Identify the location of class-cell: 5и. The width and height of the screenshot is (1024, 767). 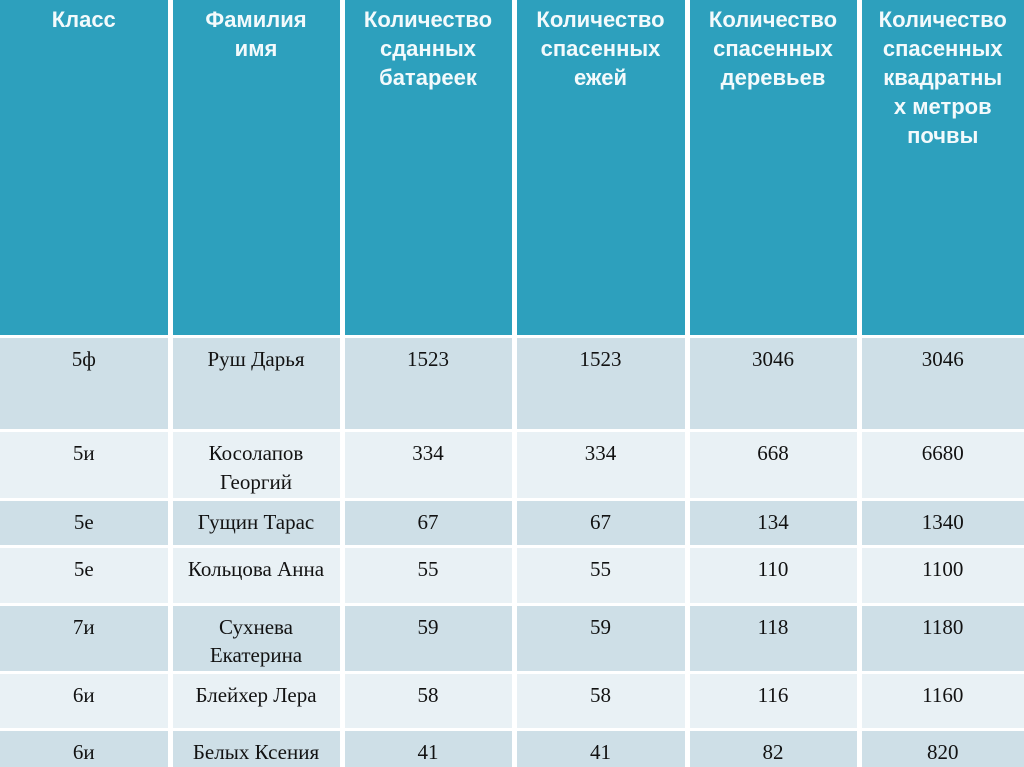
(86, 465).